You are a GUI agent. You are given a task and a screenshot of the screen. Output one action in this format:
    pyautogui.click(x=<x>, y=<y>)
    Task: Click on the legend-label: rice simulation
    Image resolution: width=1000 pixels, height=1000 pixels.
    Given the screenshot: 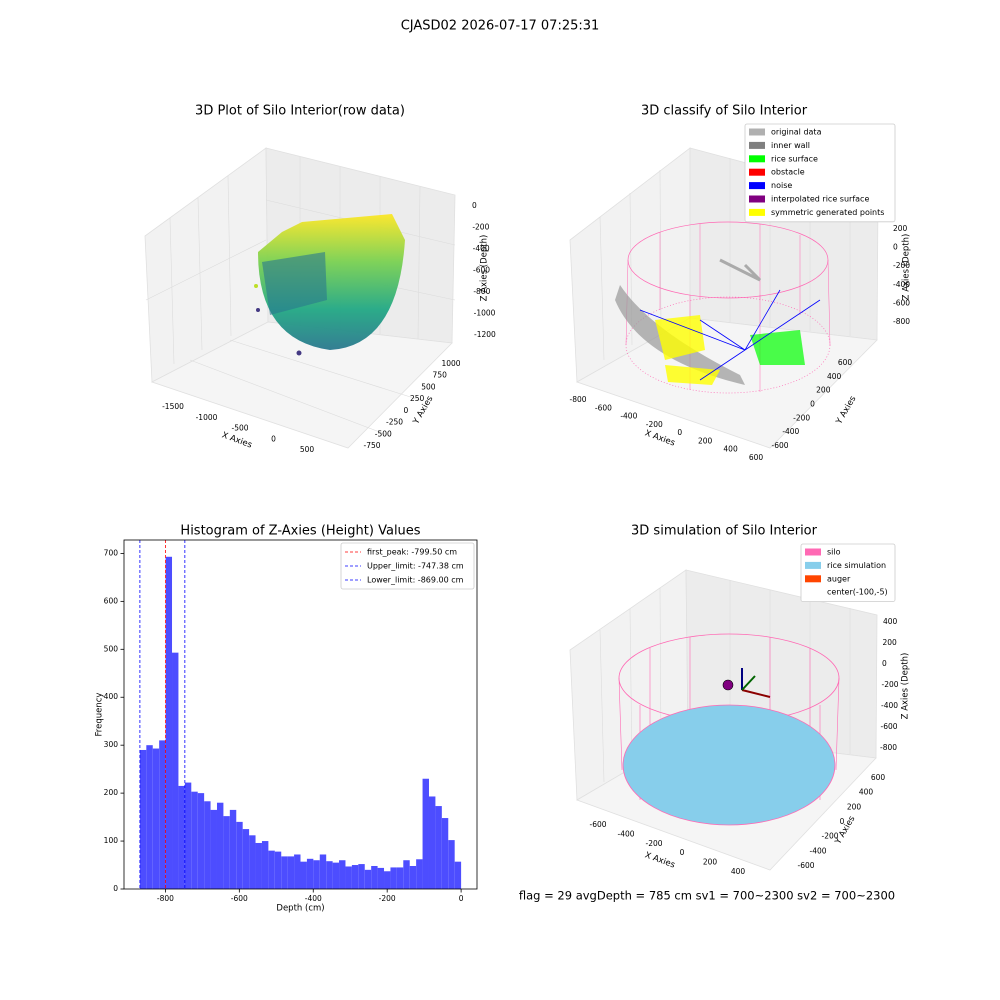 What is the action you would take?
    pyautogui.click(x=856, y=565)
    